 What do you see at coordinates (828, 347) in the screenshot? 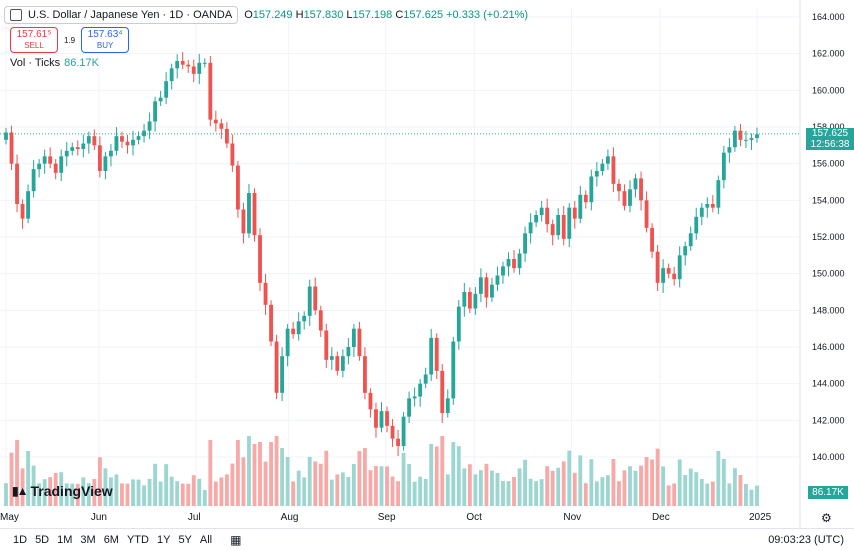
I see `y-tick-label: 146.000` at bounding box center [828, 347].